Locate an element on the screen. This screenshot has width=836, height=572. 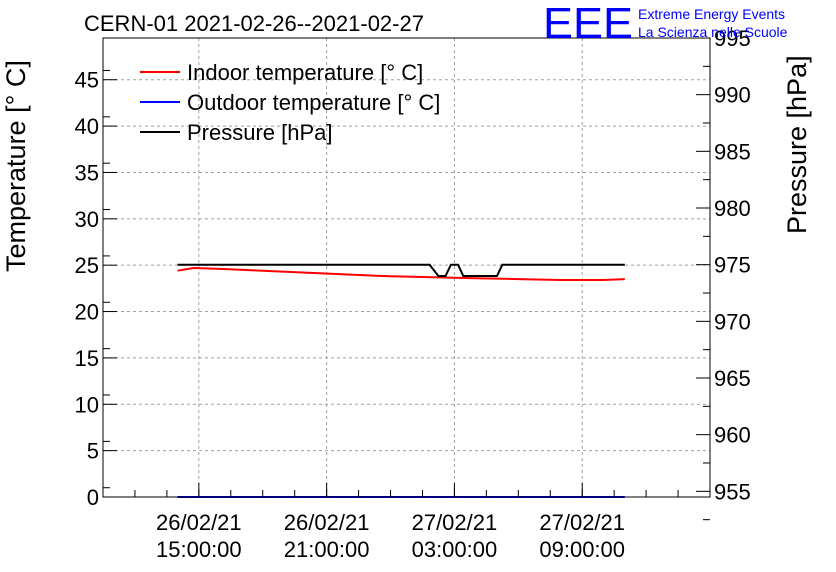
x-tick-time: 03:00:00 is located at coordinates (455, 549).